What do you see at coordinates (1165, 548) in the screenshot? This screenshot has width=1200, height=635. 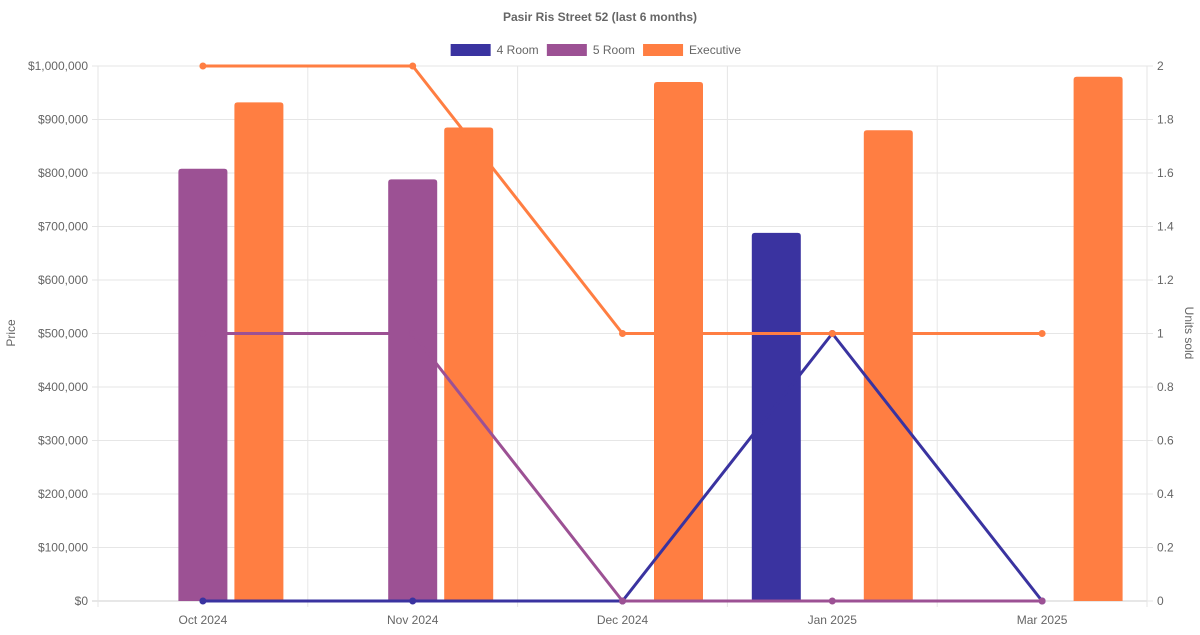 I see `y-right-tick-label: 0.2` at bounding box center [1165, 548].